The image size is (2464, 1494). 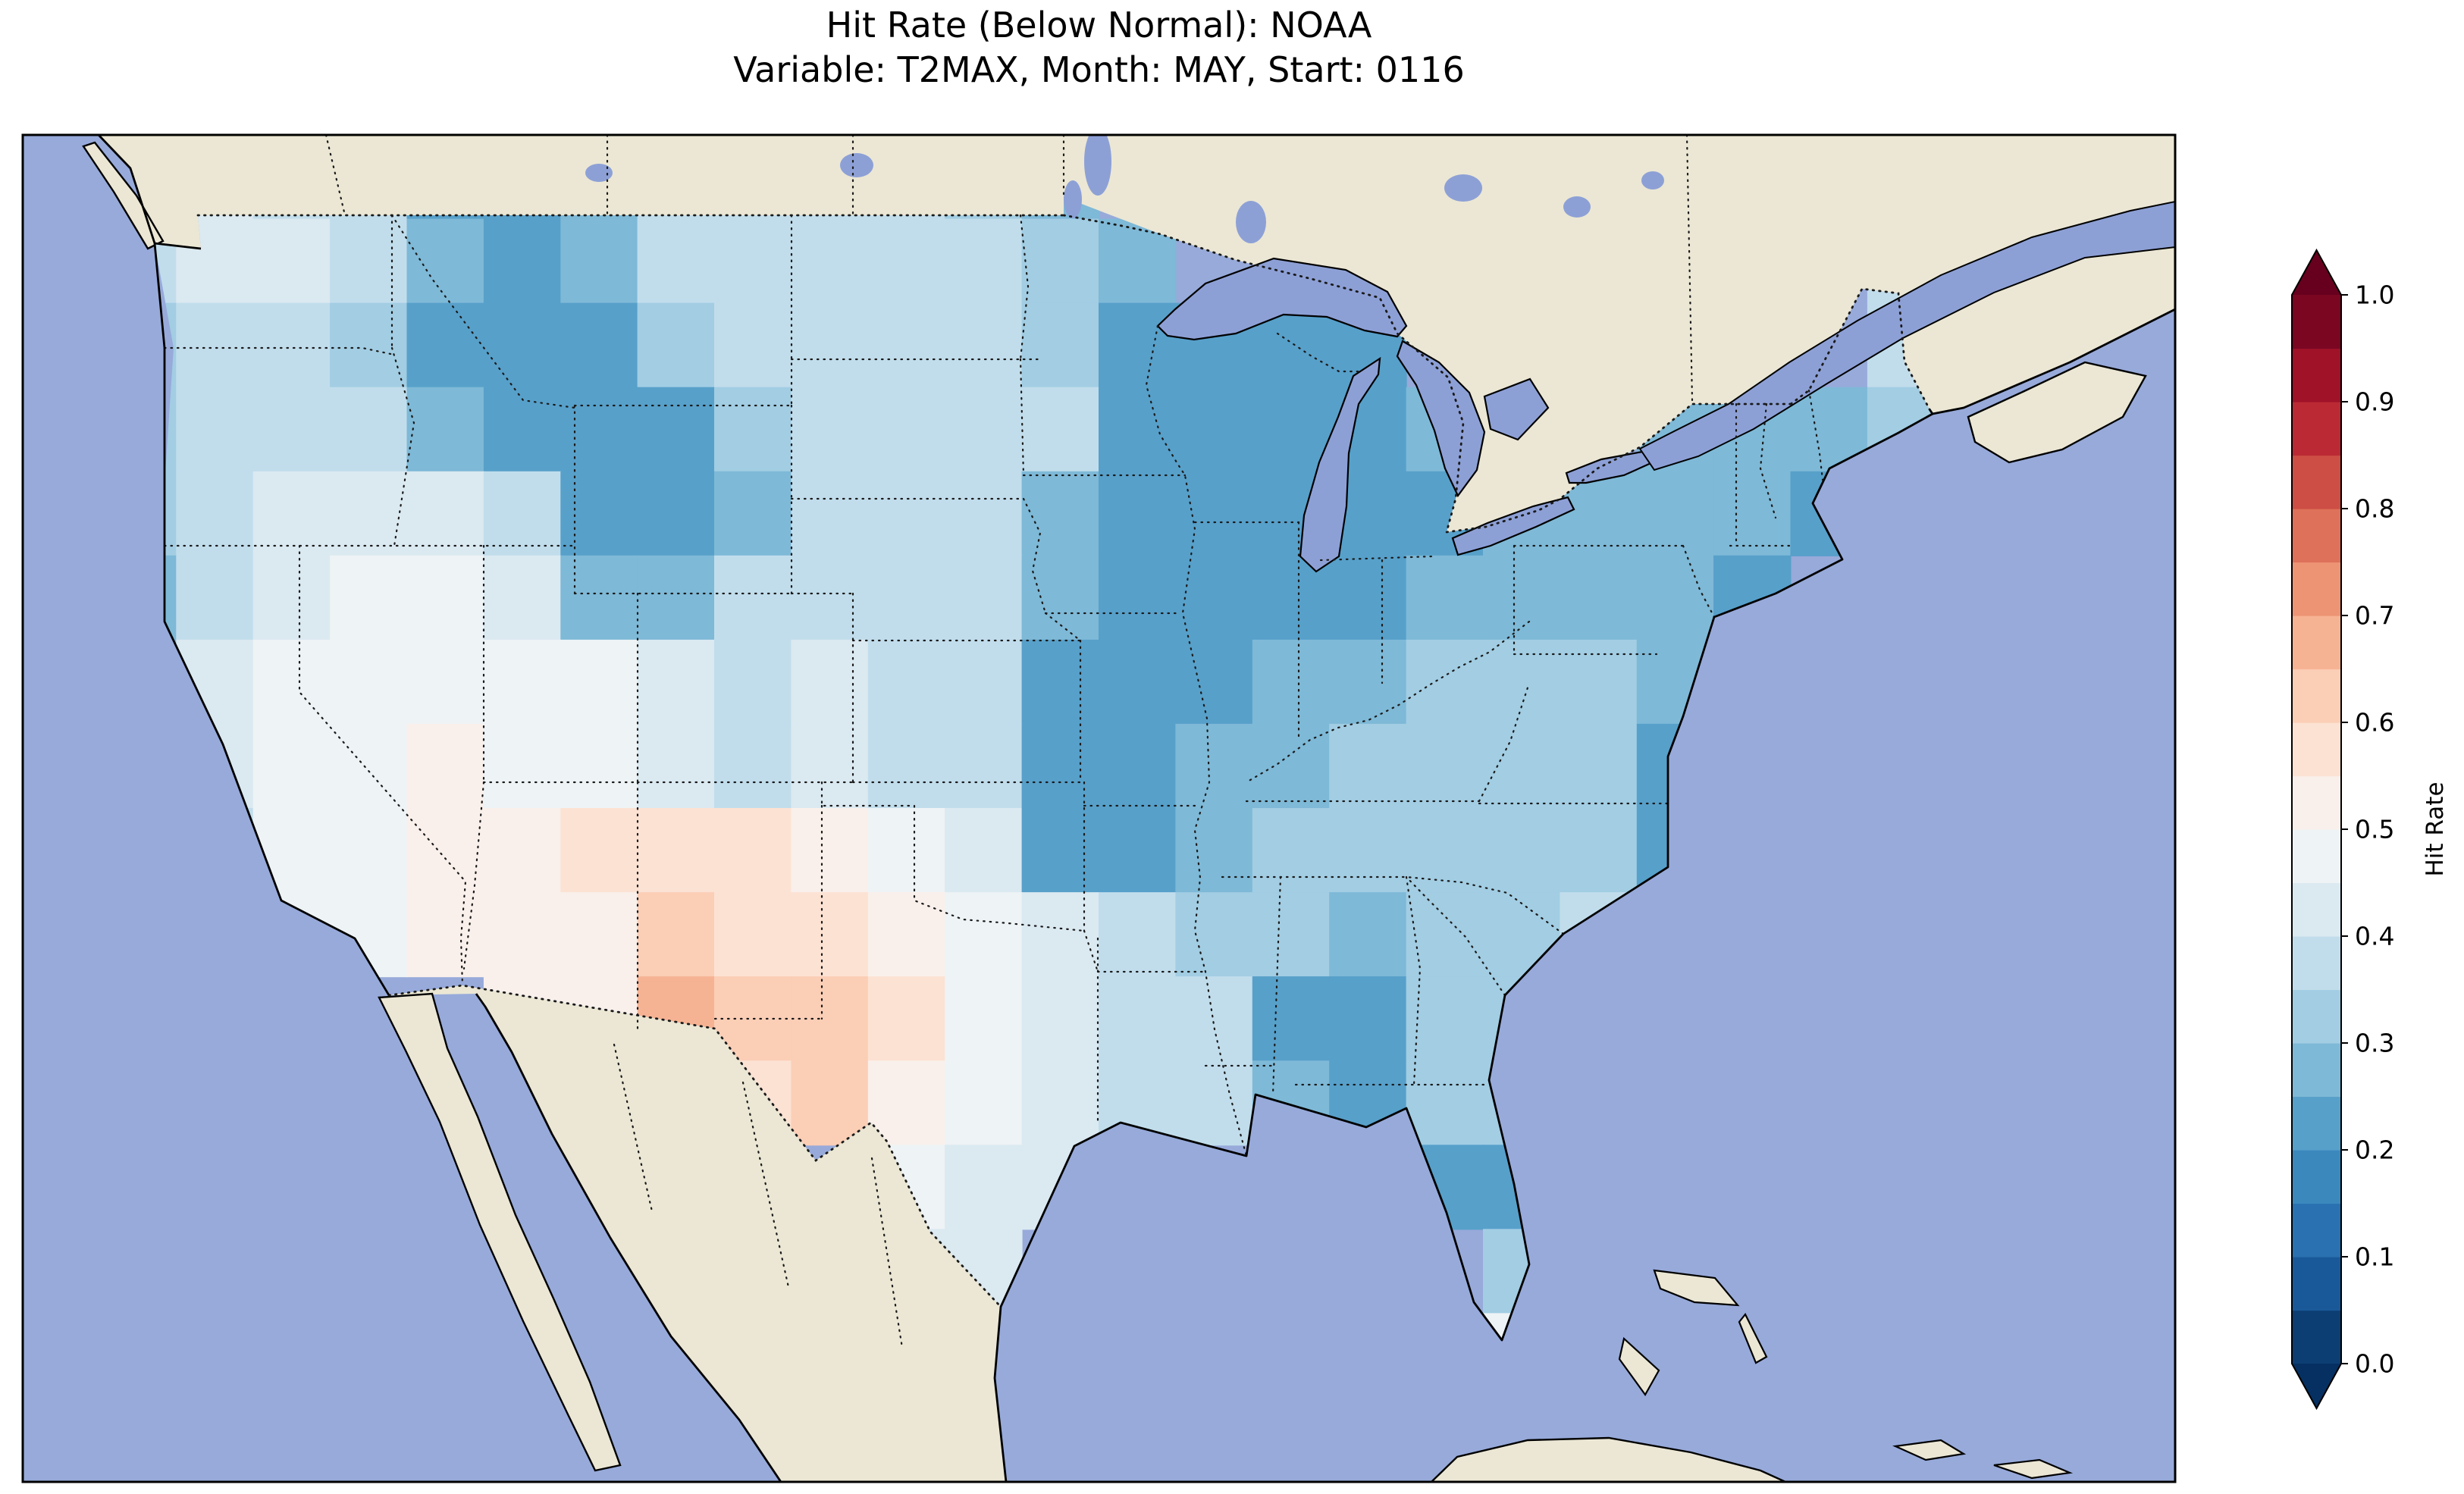 What do you see at coordinates (2317, 1386) in the screenshot?
I see `colorbar-extend-low-triangle` at bounding box center [2317, 1386].